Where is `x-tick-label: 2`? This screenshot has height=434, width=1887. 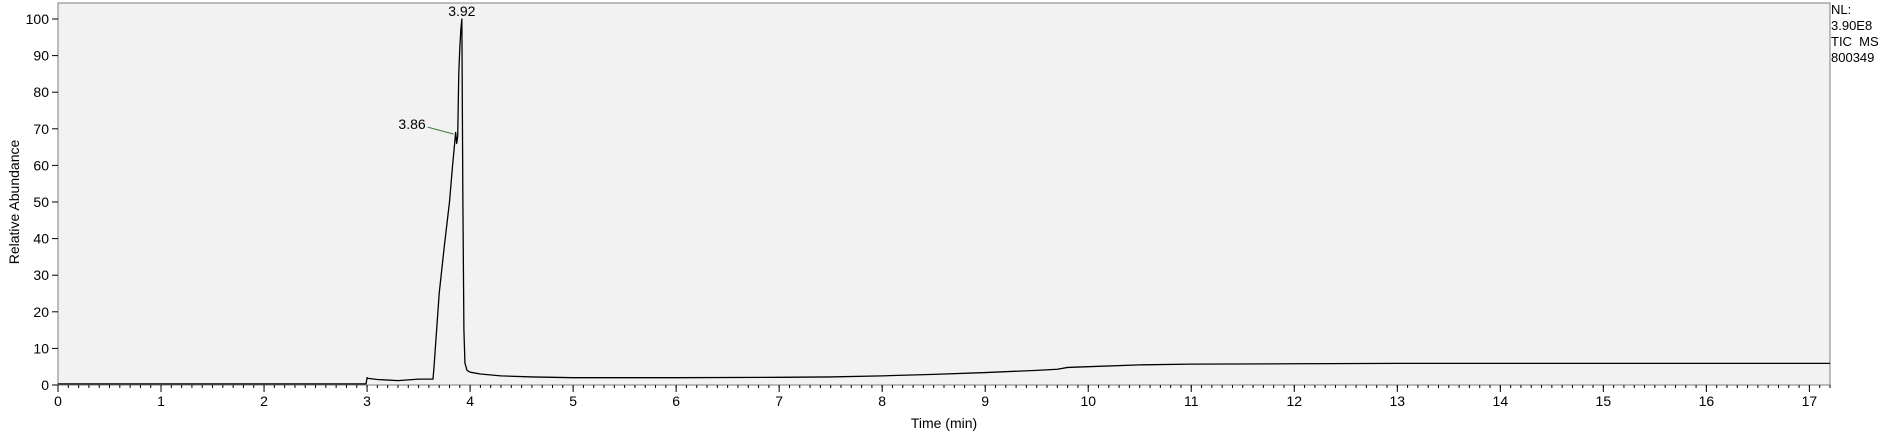
x-tick-label: 2 is located at coordinates (264, 401).